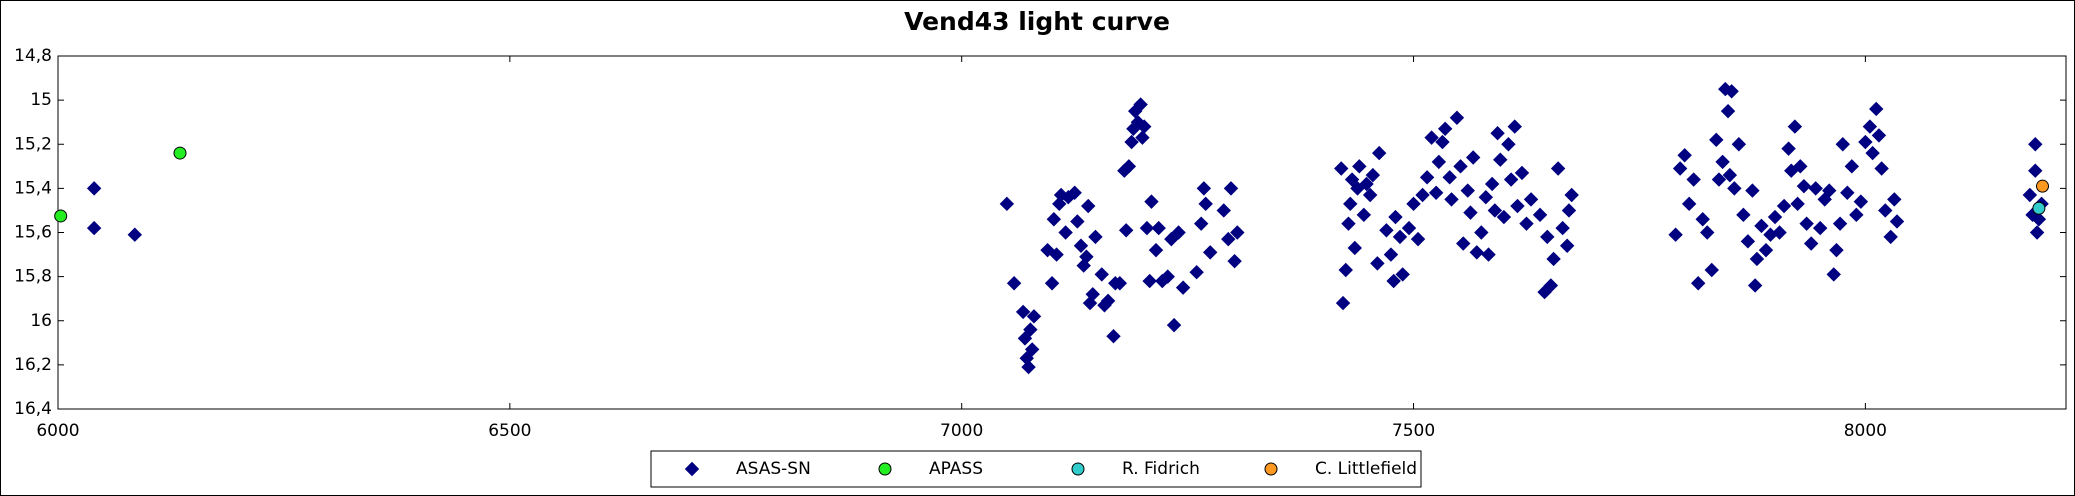  What do you see at coordinates (33, 188) in the screenshot?
I see `y-tick-label: 15,4` at bounding box center [33, 188].